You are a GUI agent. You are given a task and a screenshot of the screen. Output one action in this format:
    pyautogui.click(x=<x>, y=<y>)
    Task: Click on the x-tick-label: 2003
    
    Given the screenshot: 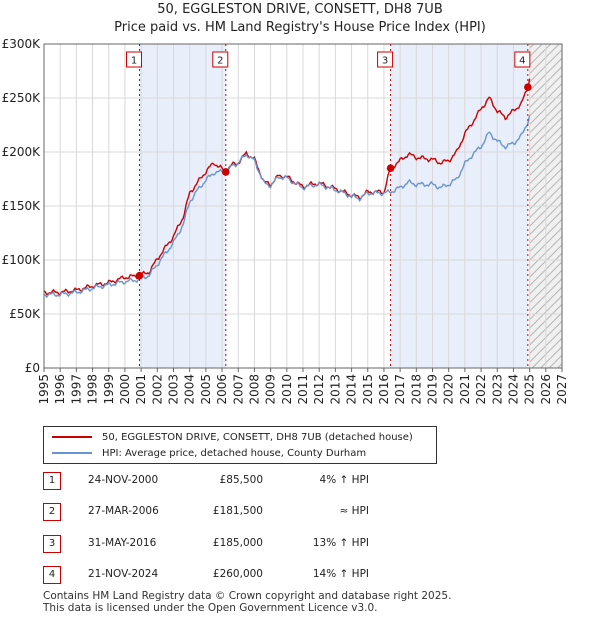 What is the action you would take?
    pyautogui.click(x=174, y=389)
    